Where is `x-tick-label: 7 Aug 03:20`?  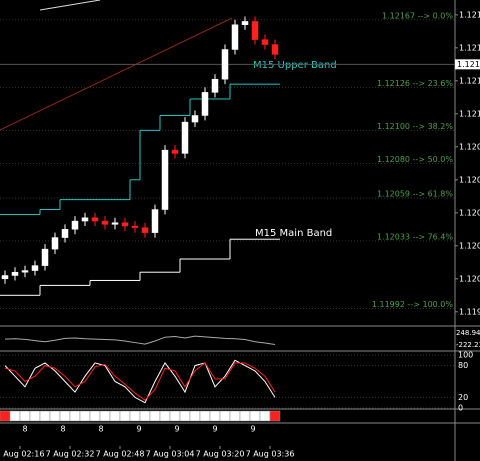 x-tick-label: 7 Aug 03:20 is located at coordinates (220, 454).